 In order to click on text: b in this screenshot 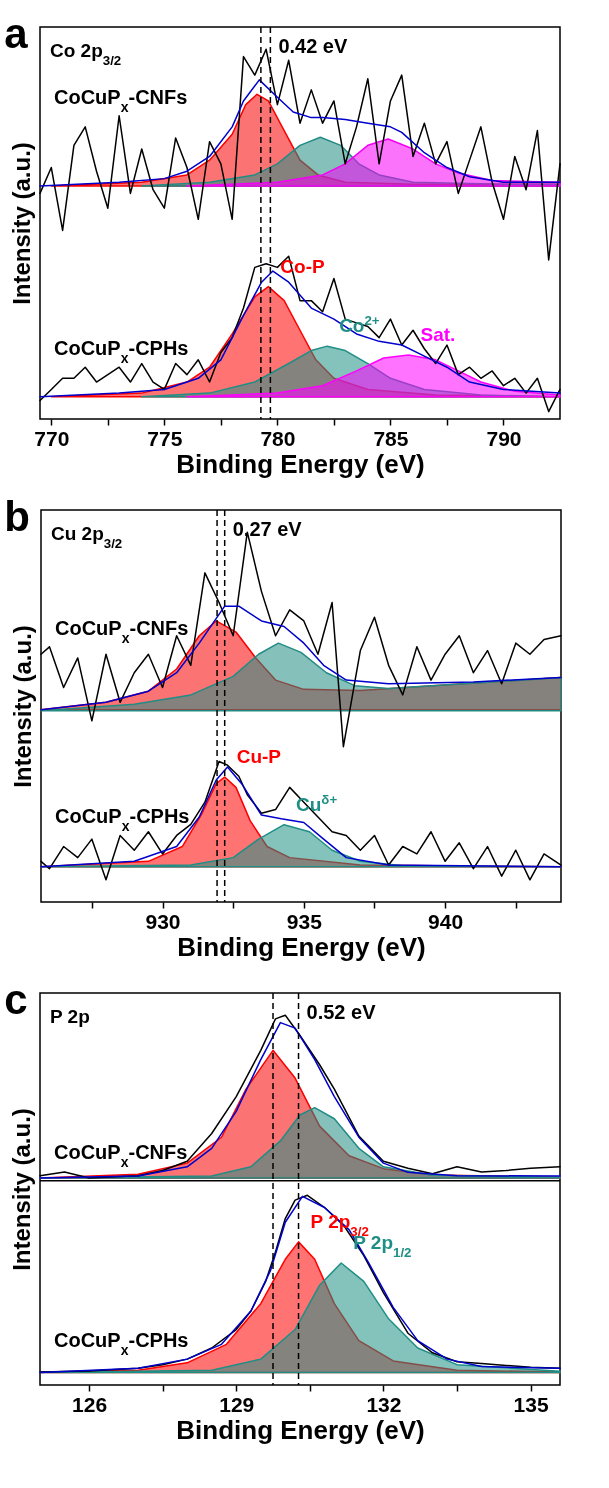, I will do `click(17, 516)`.